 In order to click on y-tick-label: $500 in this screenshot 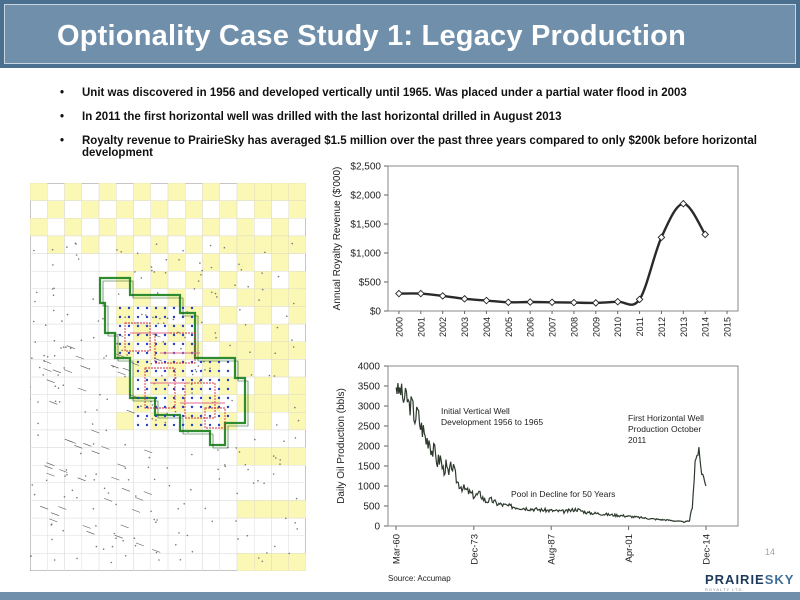, I will do `click(370, 283)`.